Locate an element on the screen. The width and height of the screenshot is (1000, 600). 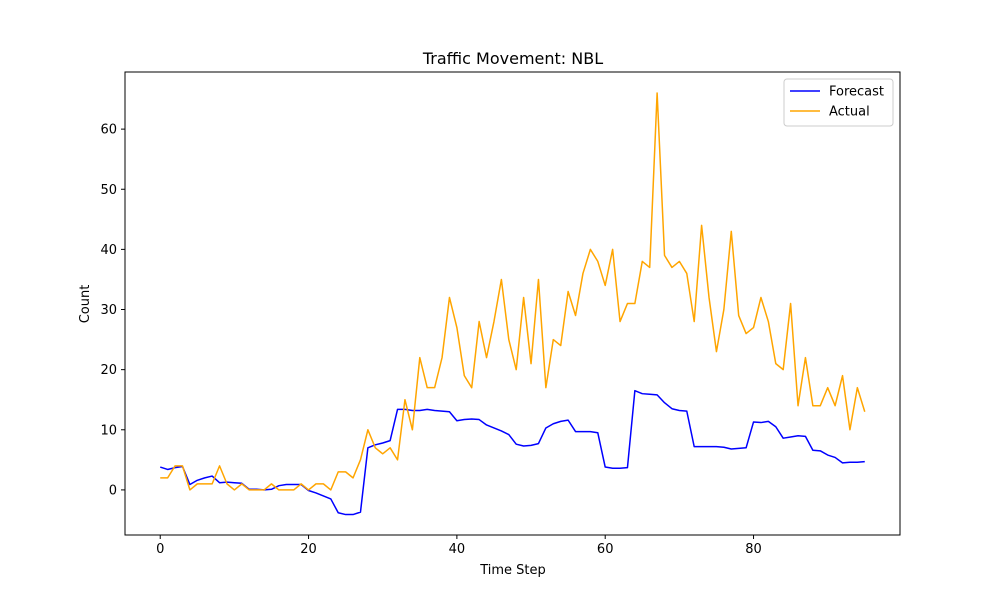
legend-label-forecast: Forecast is located at coordinates (856, 92).